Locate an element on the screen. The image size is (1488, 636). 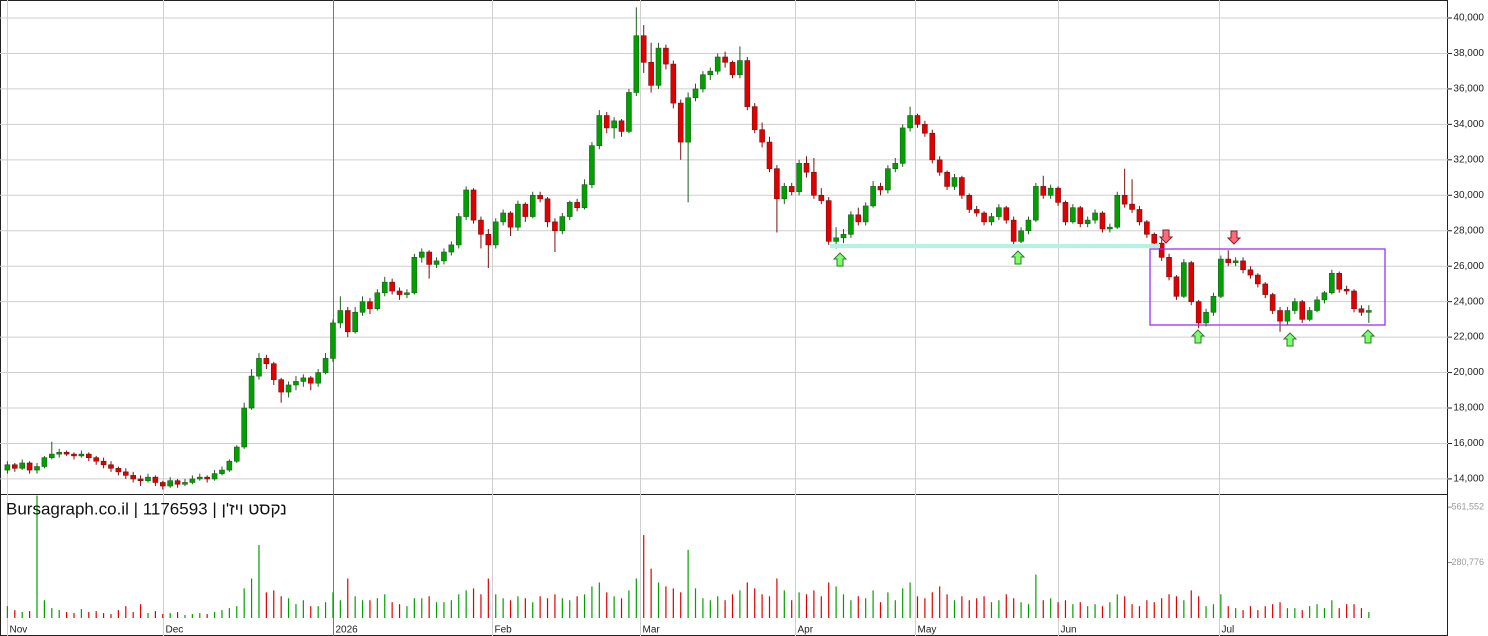
x-tick-label: Jul is located at coordinates (1228, 630).